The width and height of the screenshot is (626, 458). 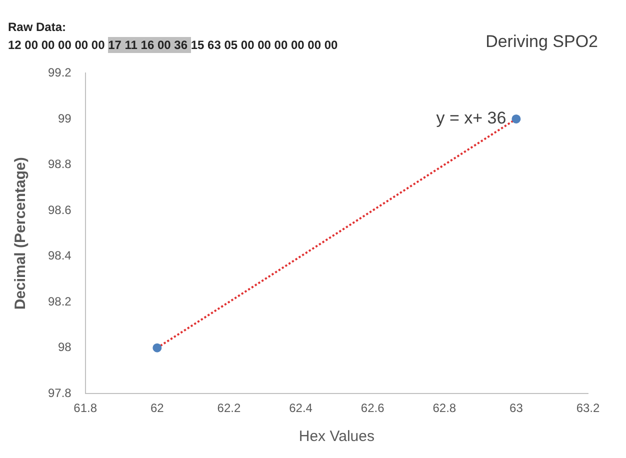 What do you see at coordinates (336, 437) in the screenshot?
I see `x-axis-title: Hex Values` at bounding box center [336, 437].